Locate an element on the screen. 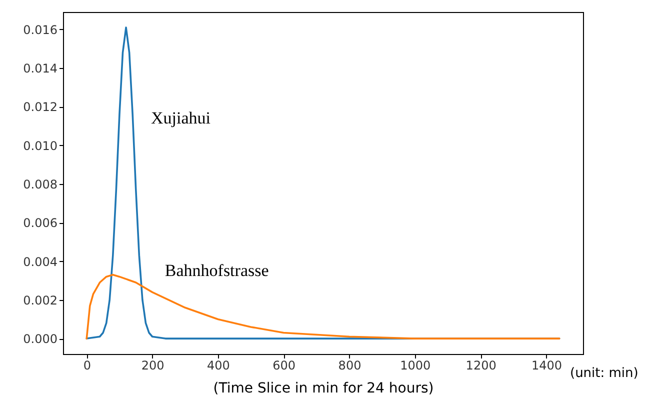 This screenshot has width=651, height=406. x-tick-label: 0 is located at coordinates (87, 365).